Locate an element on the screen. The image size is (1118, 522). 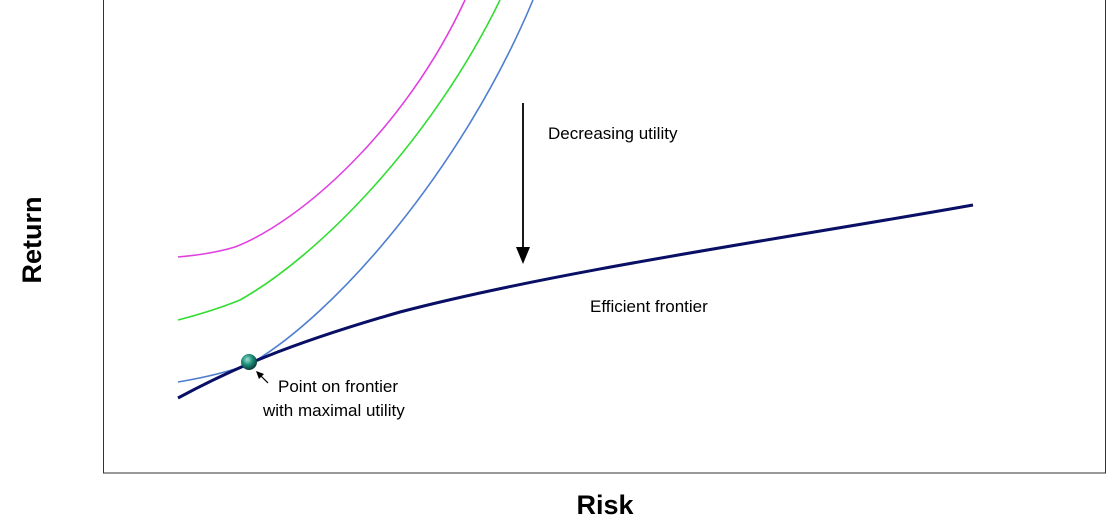
pointer-head is located at coordinates (260, 375).